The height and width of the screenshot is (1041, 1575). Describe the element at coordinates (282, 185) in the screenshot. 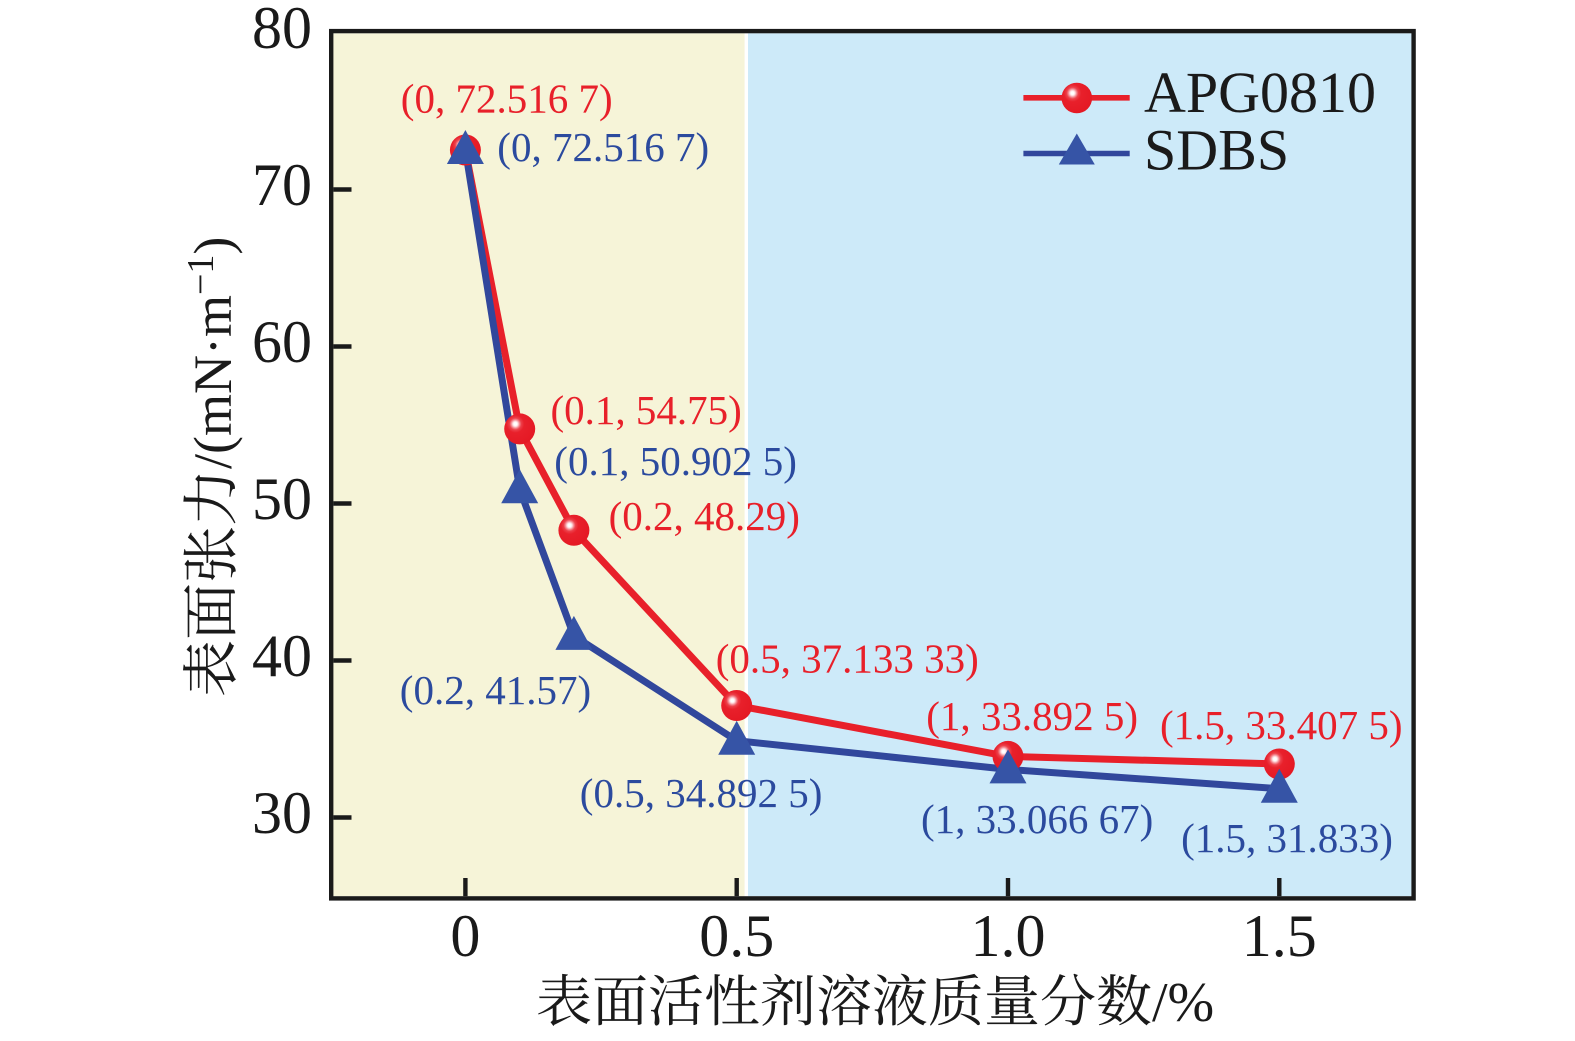

I see `svg-text: 70` at that location.